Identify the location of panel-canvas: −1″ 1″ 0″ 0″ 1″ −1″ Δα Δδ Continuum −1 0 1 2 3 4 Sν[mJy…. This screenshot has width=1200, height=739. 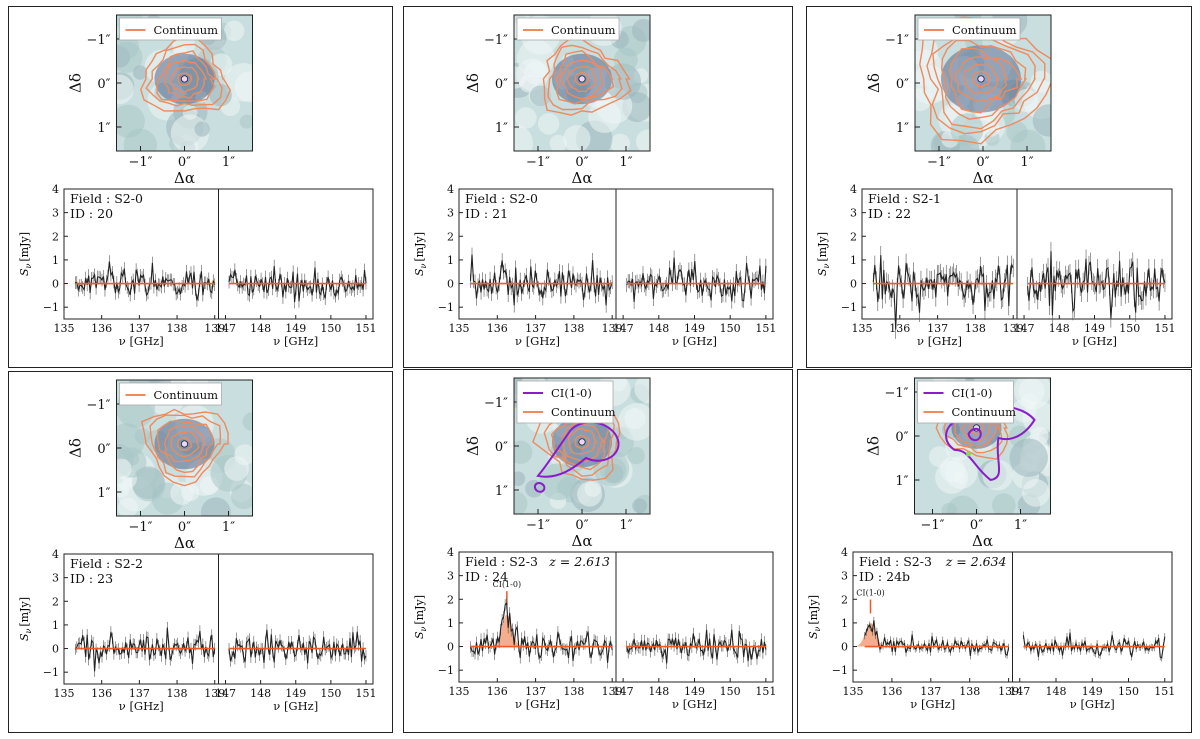
(197, 181).